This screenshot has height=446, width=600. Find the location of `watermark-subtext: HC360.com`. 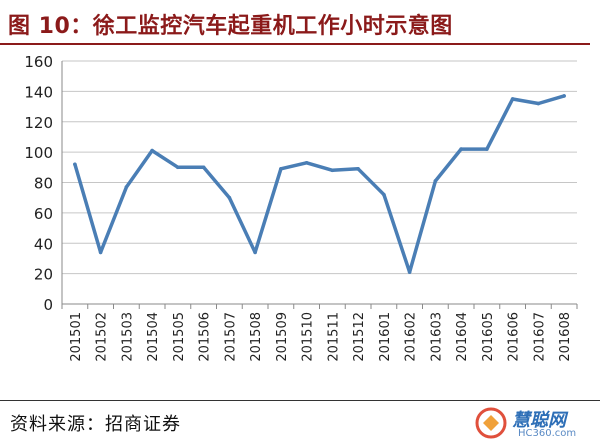

watermark-subtext: HC360.com is located at coordinates (547, 433).